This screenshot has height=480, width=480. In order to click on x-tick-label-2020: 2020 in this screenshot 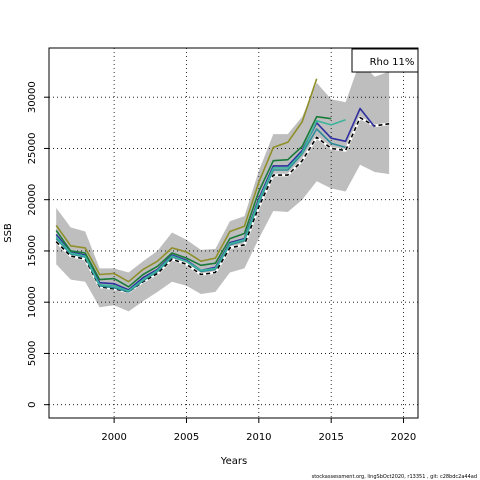, I will do `click(403, 437)`.